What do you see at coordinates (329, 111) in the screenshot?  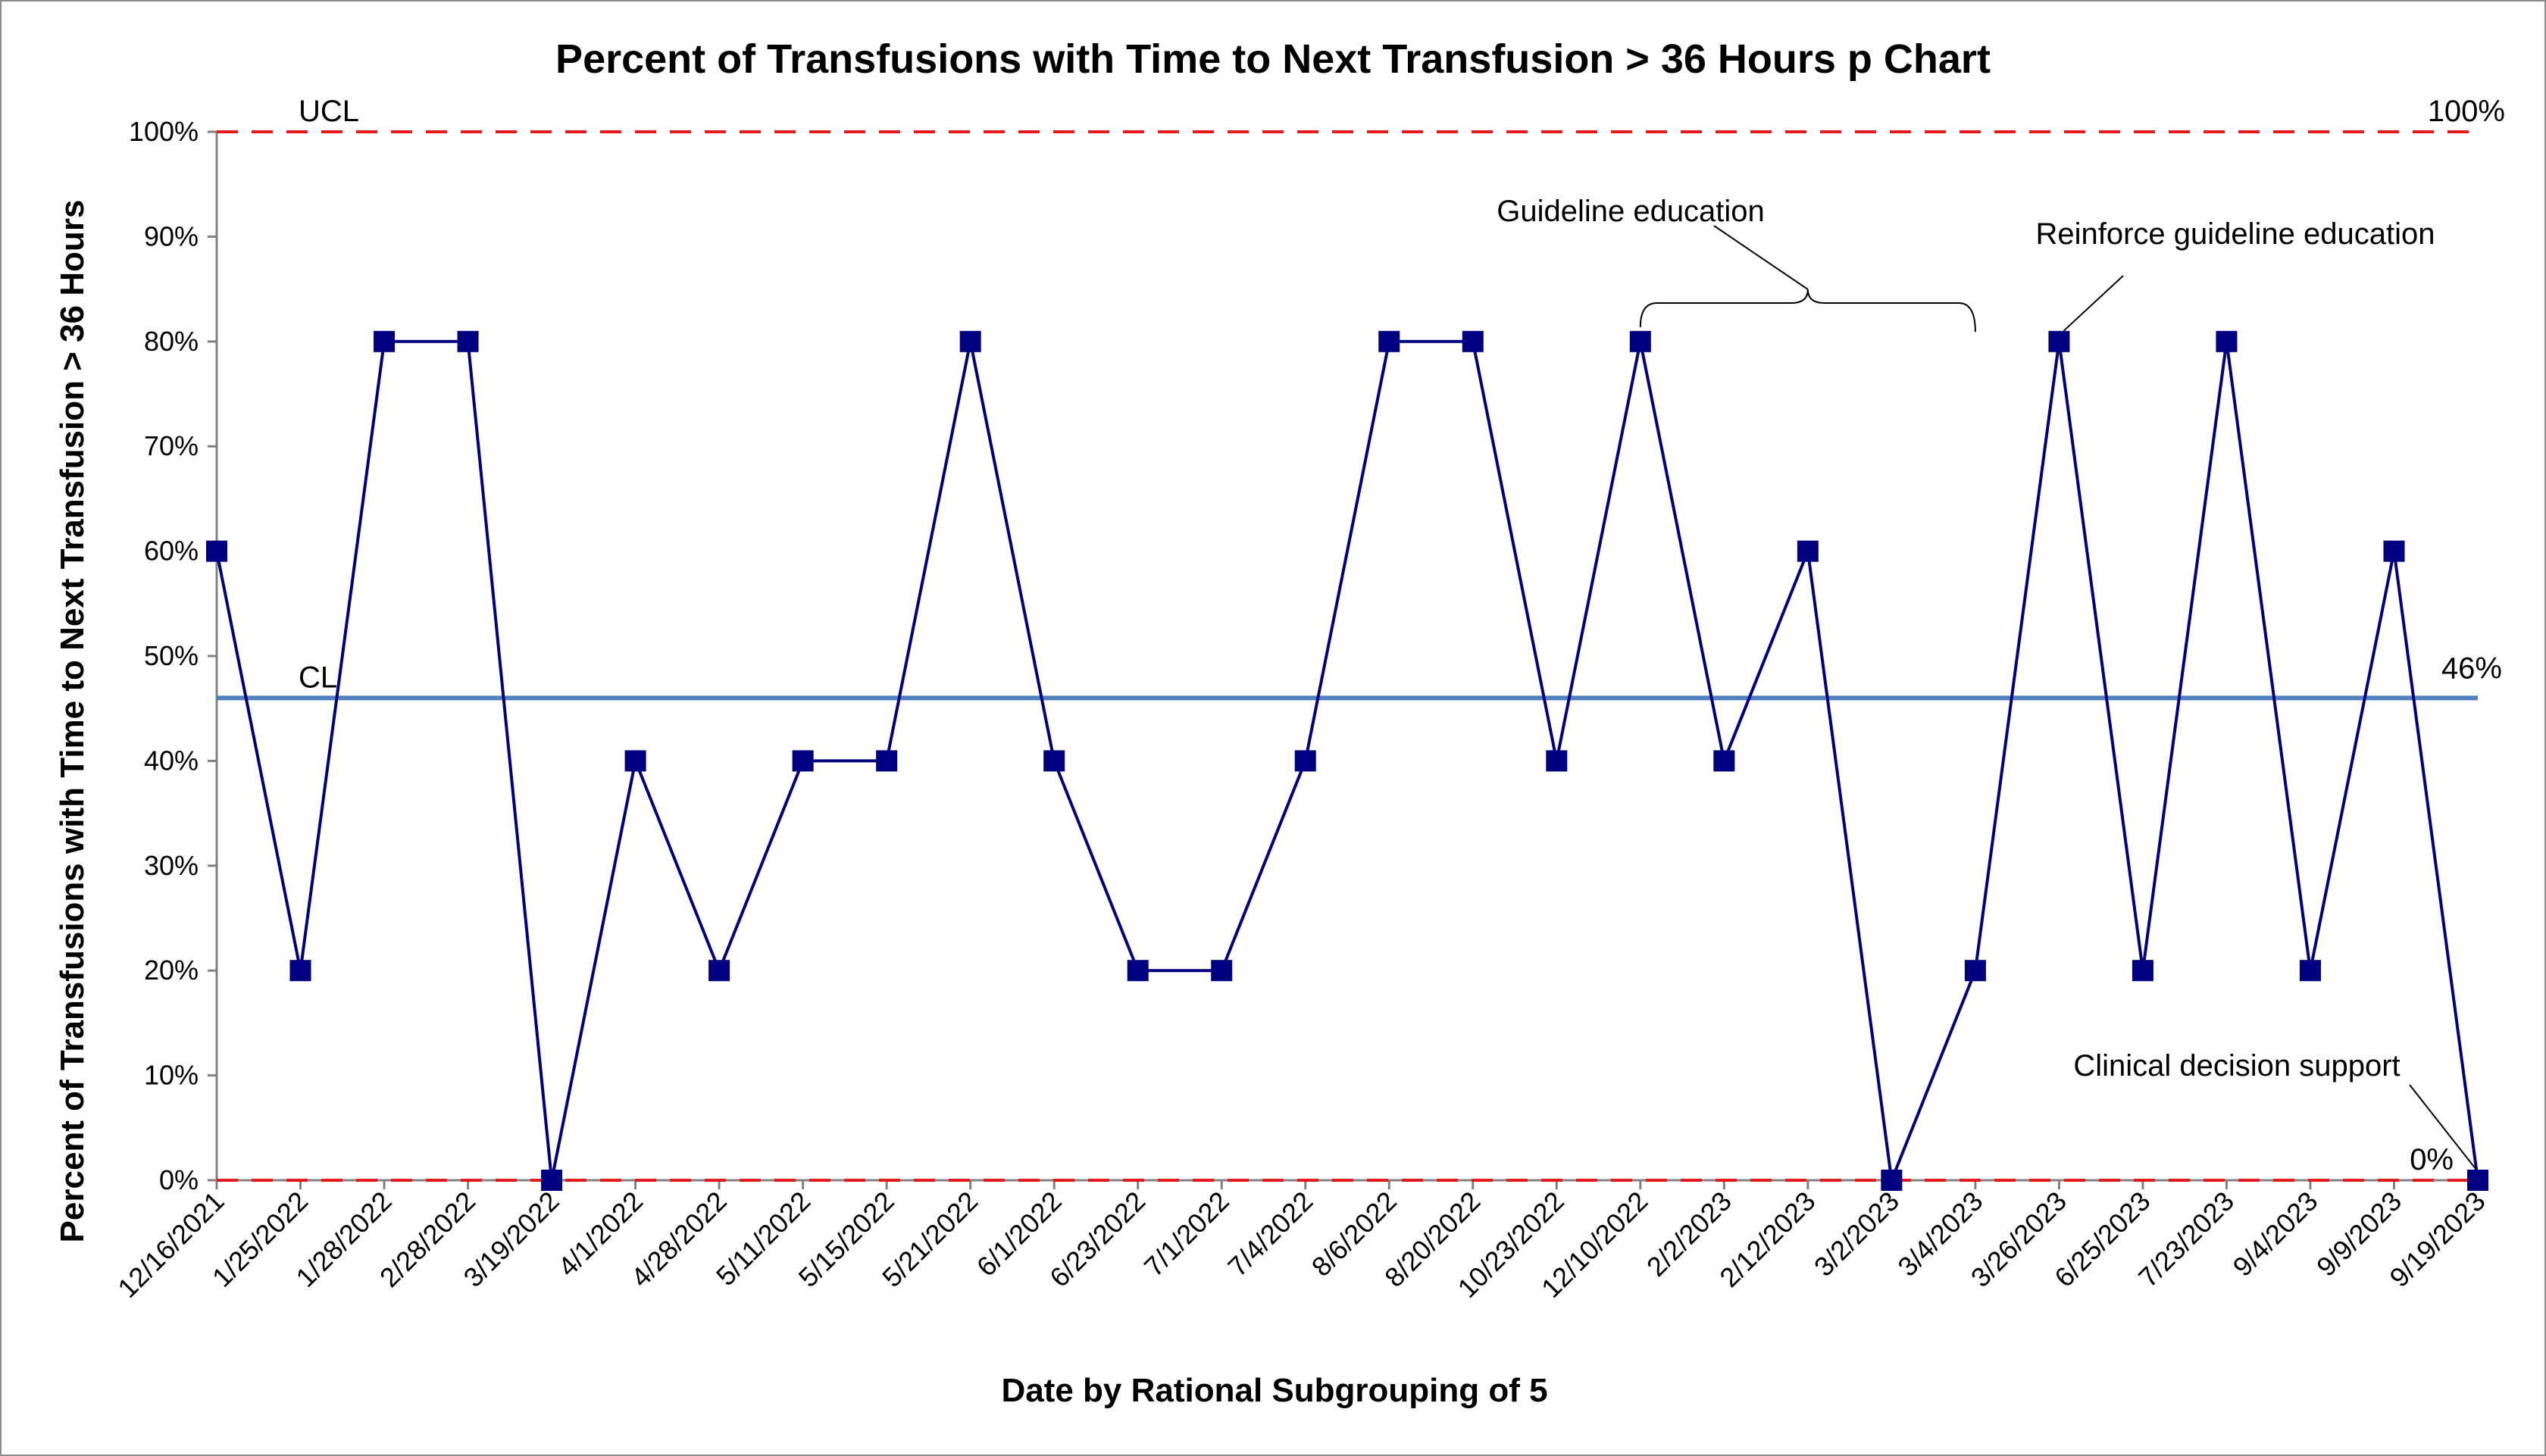 I see `ucl-label: UCL` at bounding box center [329, 111].